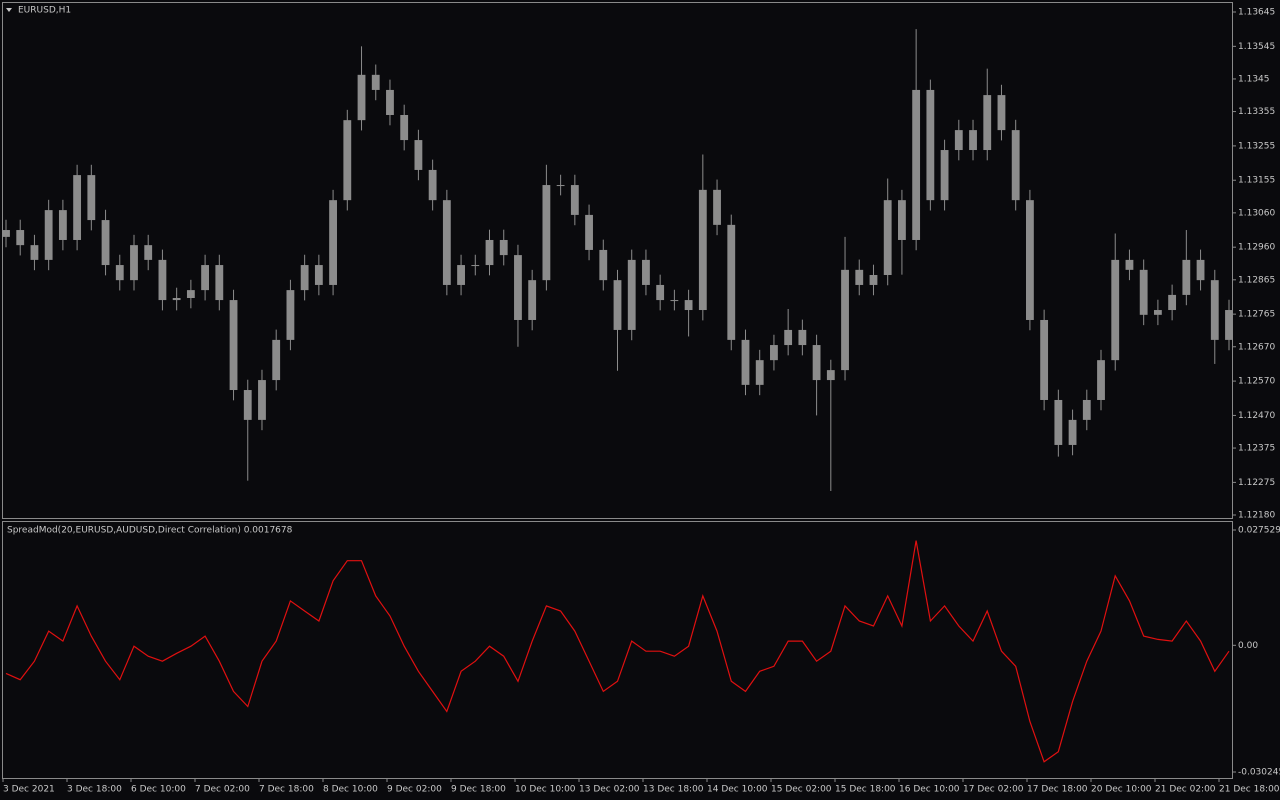 This screenshot has height=800, width=1280. What do you see at coordinates (286, 790) in the screenshot?
I see `x-tick-label: 7 Dec 18:00` at bounding box center [286, 790].